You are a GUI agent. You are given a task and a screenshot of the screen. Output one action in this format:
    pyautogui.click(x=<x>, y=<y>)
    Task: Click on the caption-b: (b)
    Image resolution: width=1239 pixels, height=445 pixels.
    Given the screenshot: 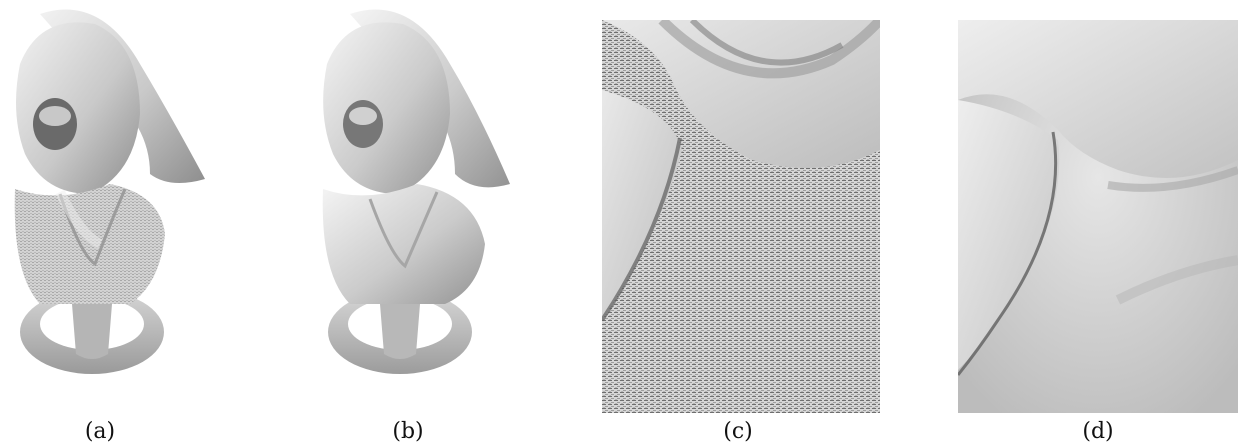 What is the action you would take?
    pyautogui.click(x=408, y=431)
    